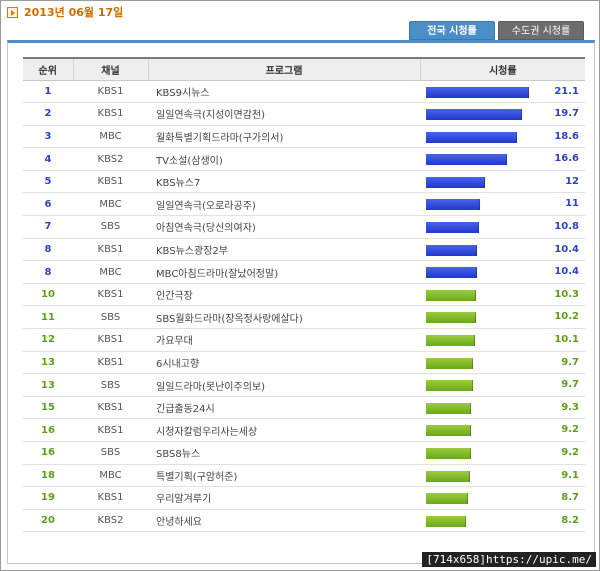 This screenshot has height=571, width=600. I want to click on rating-cell: 8.2, so click(502, 521).